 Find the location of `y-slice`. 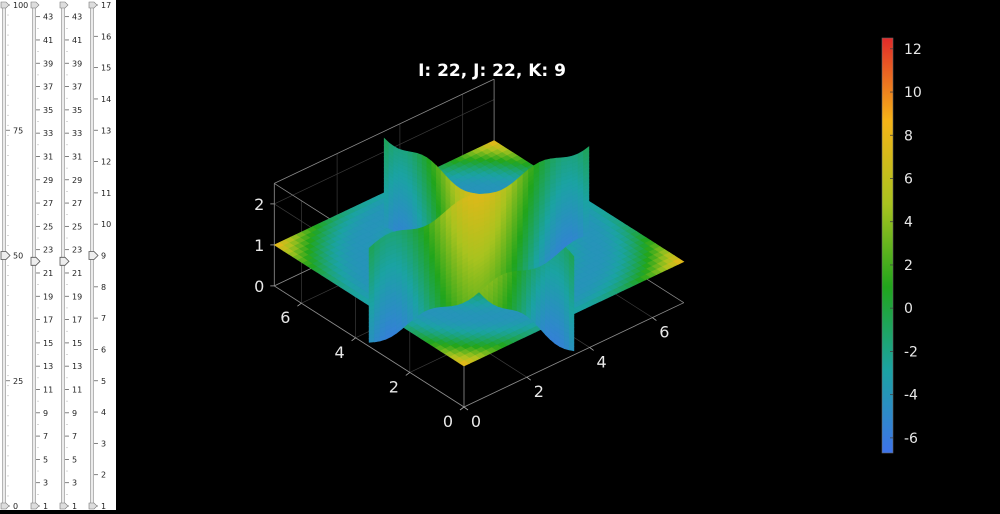

y-slice is located at coordinates (479, 244).